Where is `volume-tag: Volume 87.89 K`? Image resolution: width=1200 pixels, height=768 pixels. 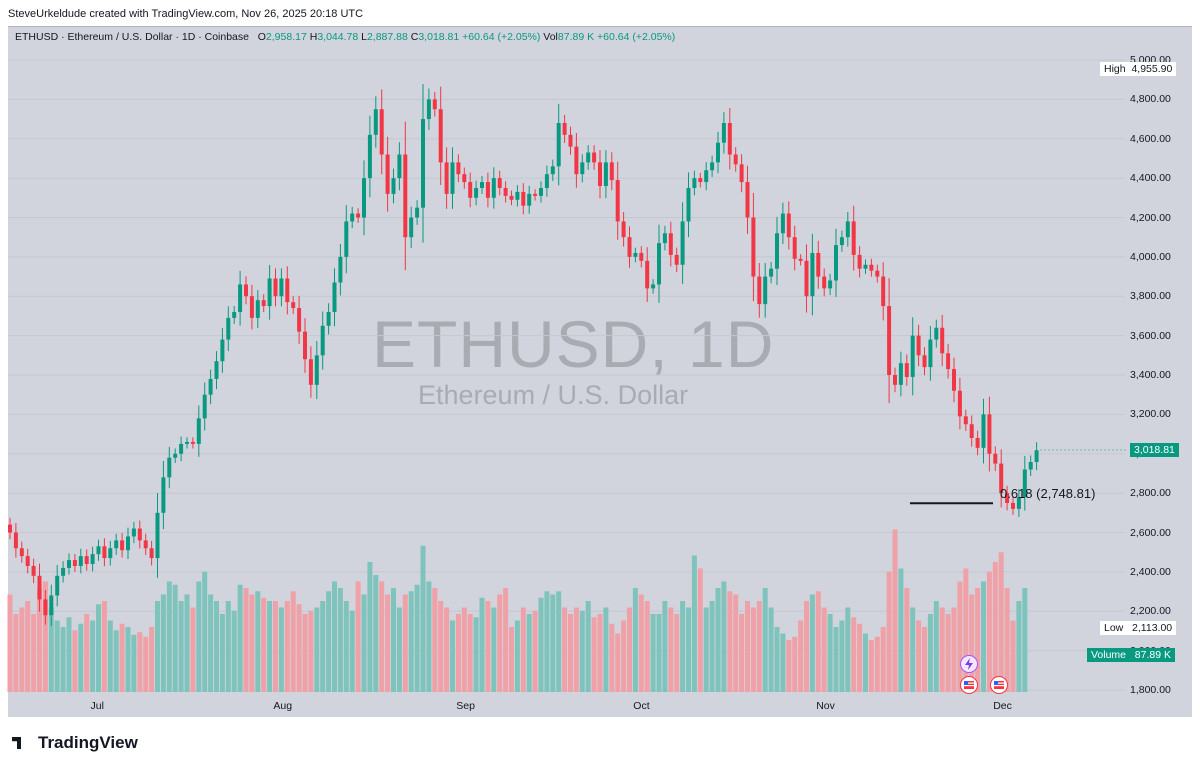
volume-tag: Volume 87.89 K is located at coordinates (1131, 655).